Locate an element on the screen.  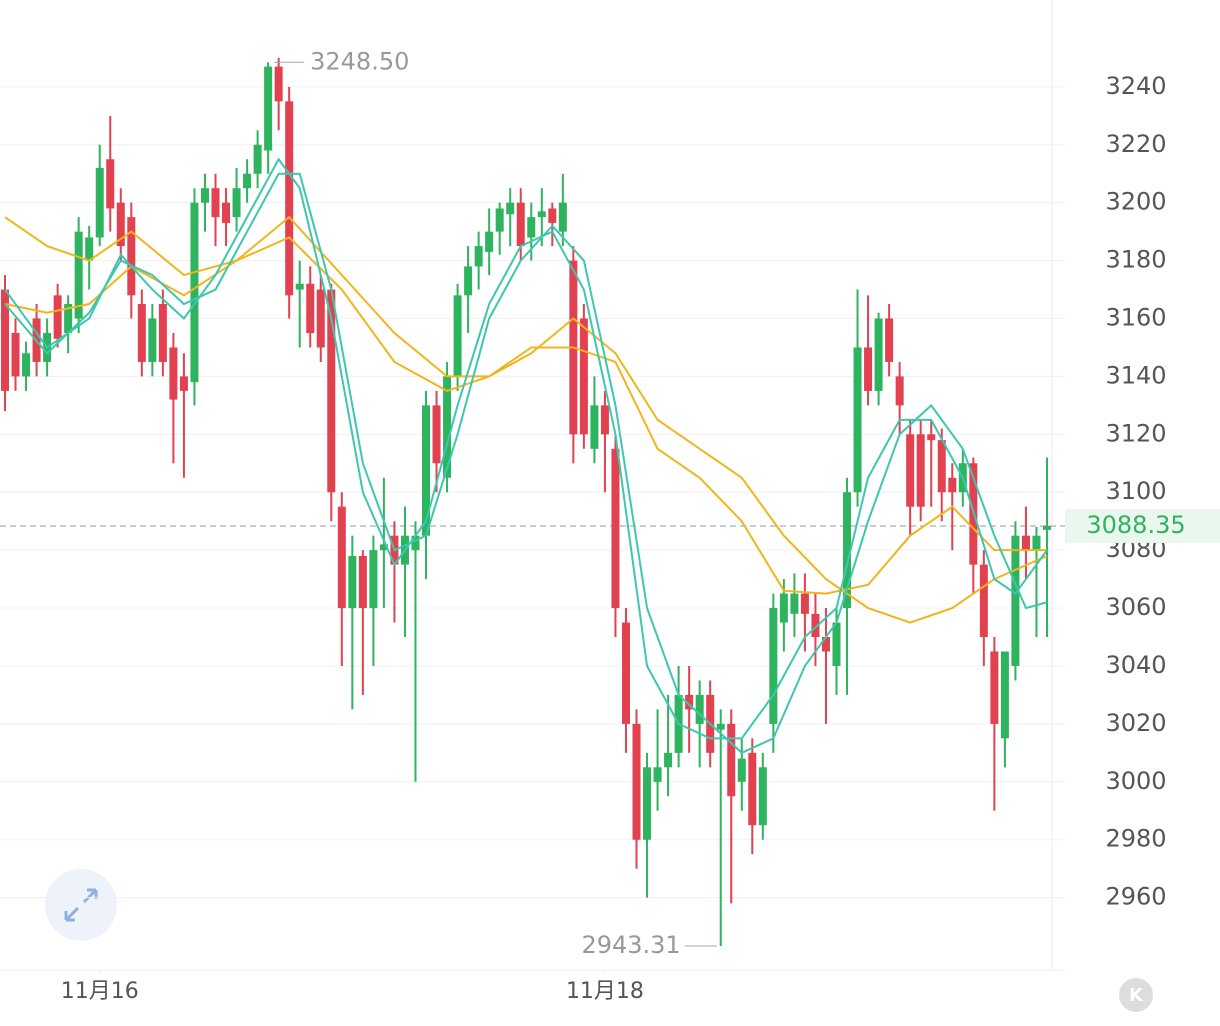
y-tick-label: 2960 is located at coordinates (1135, 897).